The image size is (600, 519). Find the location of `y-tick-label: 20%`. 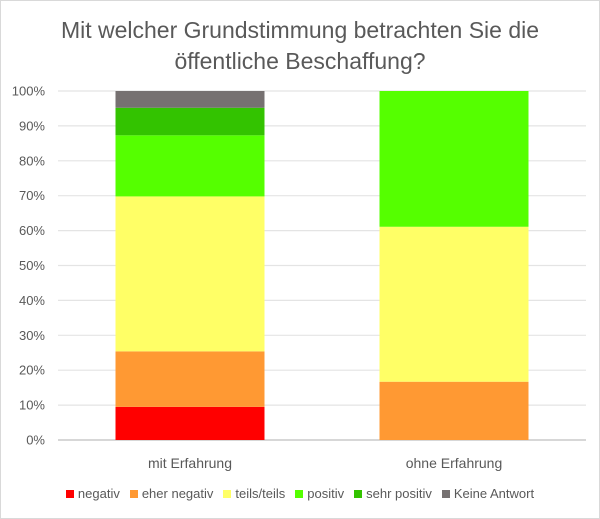

y-tick-label: 20% is located at coordinates (32, 370).